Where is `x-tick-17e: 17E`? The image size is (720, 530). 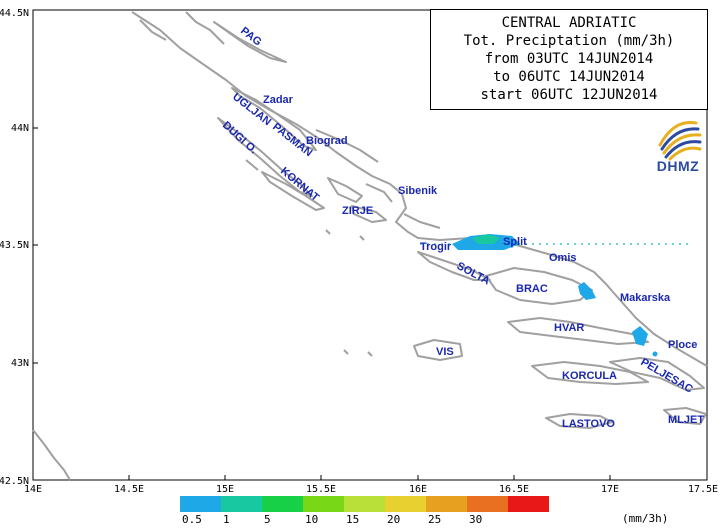
x-tick-17e: 17E is located at coordinates (610, 489).